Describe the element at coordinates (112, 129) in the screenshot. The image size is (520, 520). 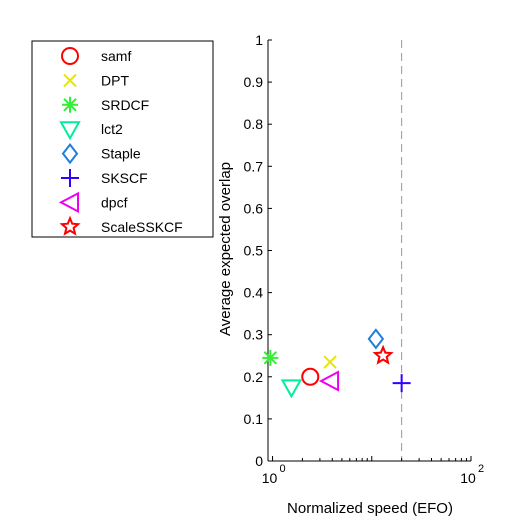
I see `legend-label: lct2` at that location.